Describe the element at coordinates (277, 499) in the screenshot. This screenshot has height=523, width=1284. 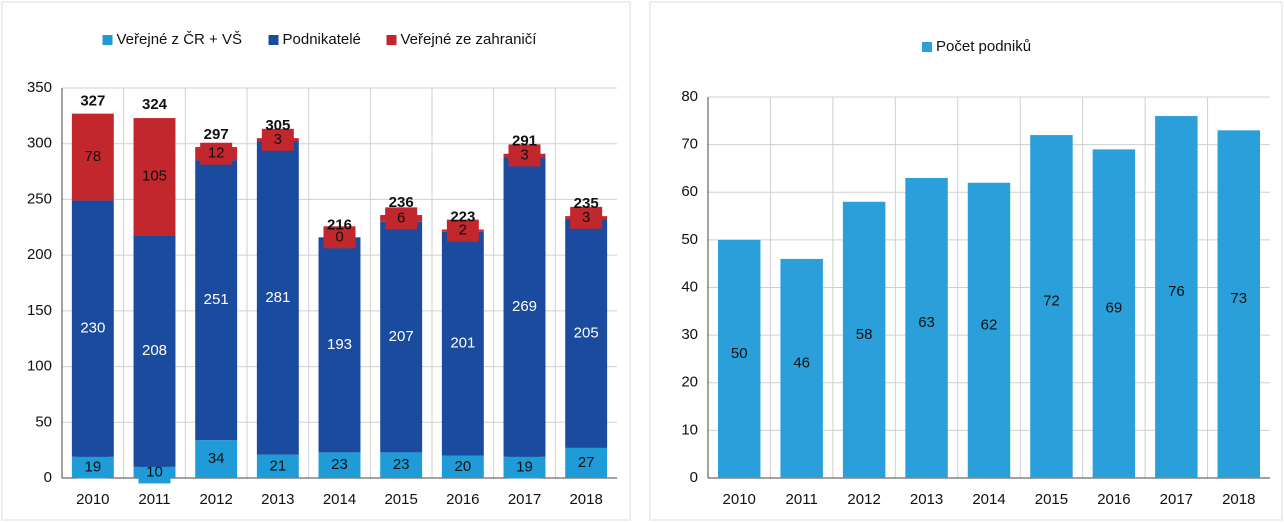
I see `x-tick-label: 2013` at that location.